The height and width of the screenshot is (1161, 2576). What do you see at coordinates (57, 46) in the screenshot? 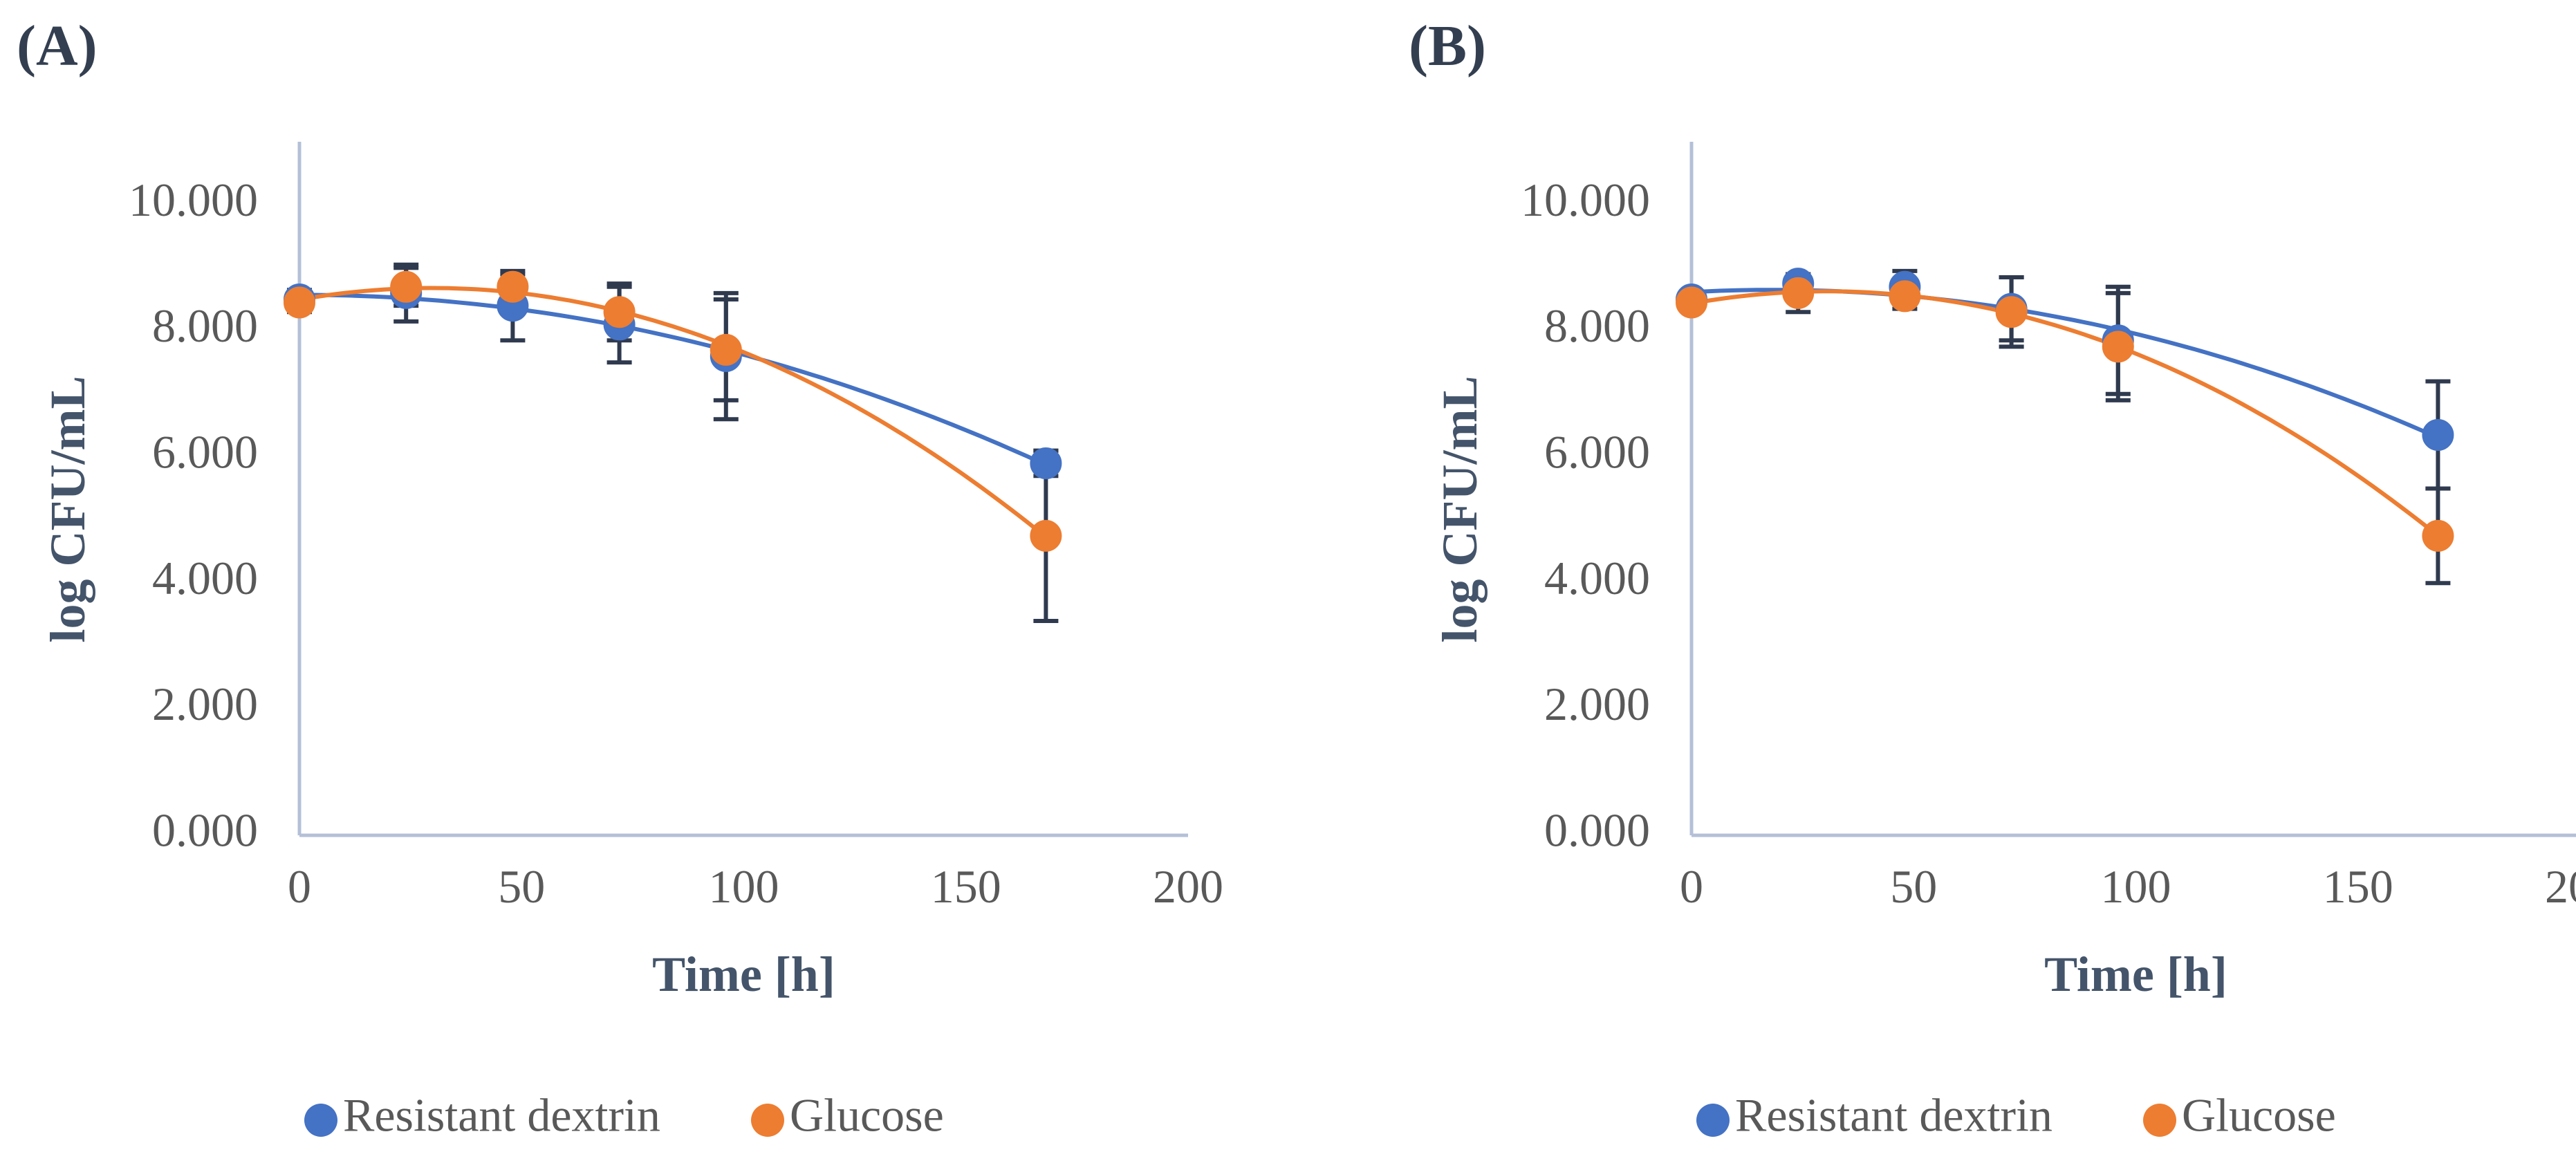
I see `panel-label: (A)` at bounding box center [57, 46].